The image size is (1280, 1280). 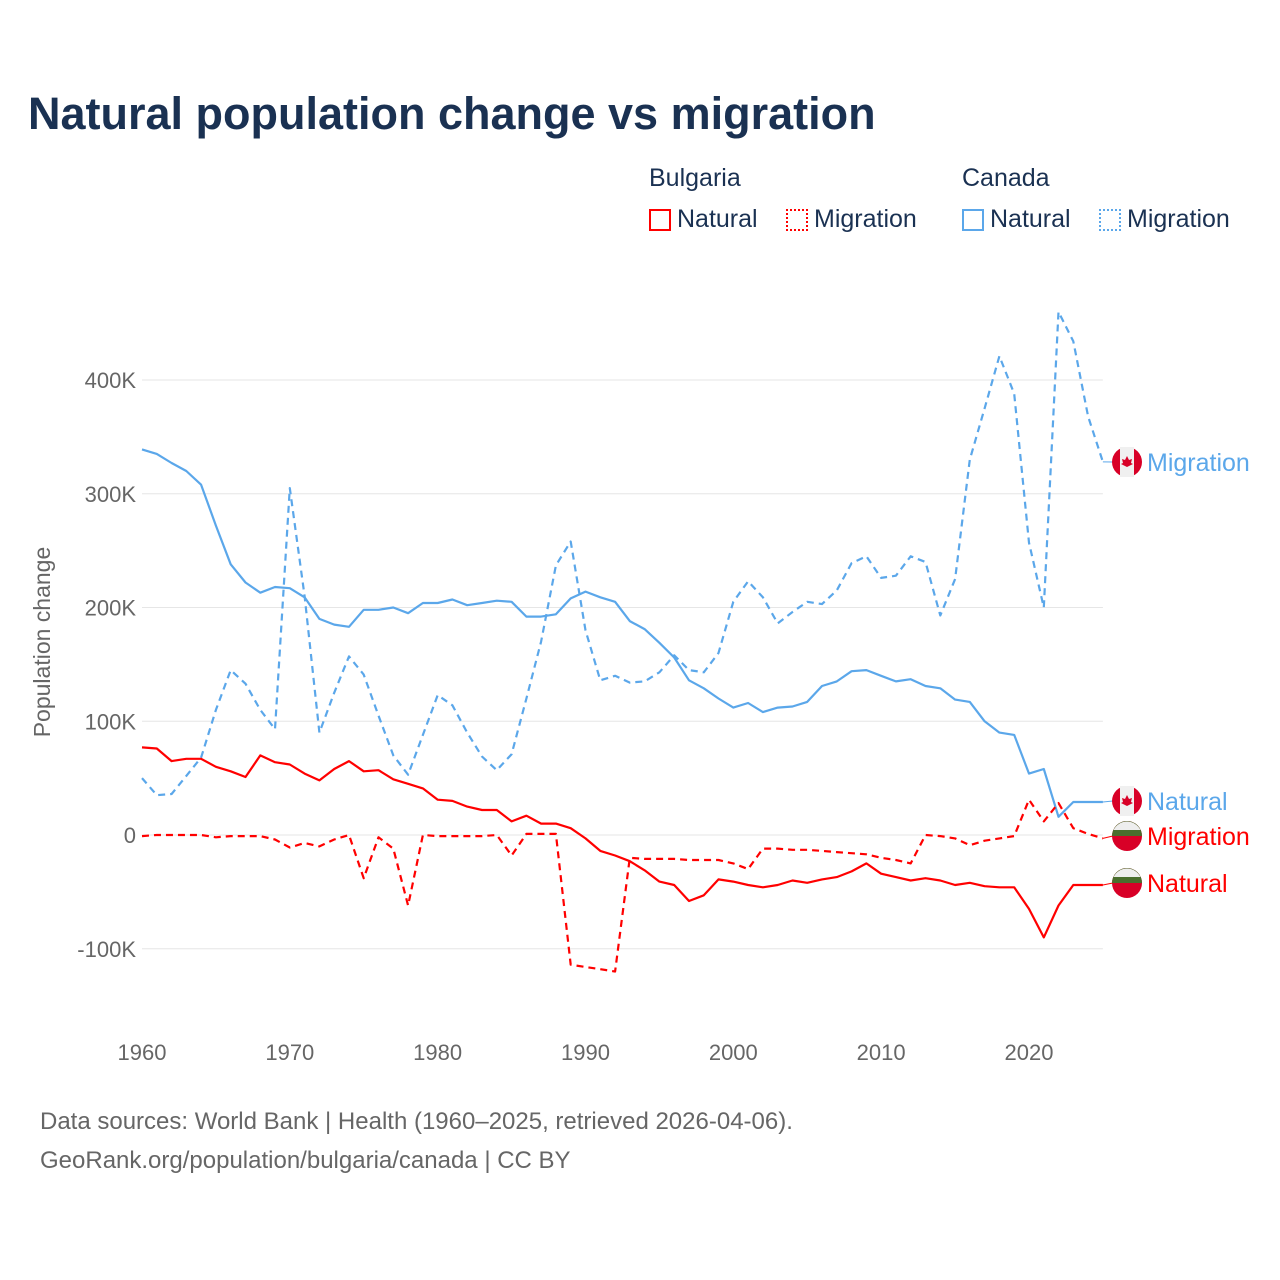 I want to click on x-tick-label: 2010, so click(x=881, y=1052).